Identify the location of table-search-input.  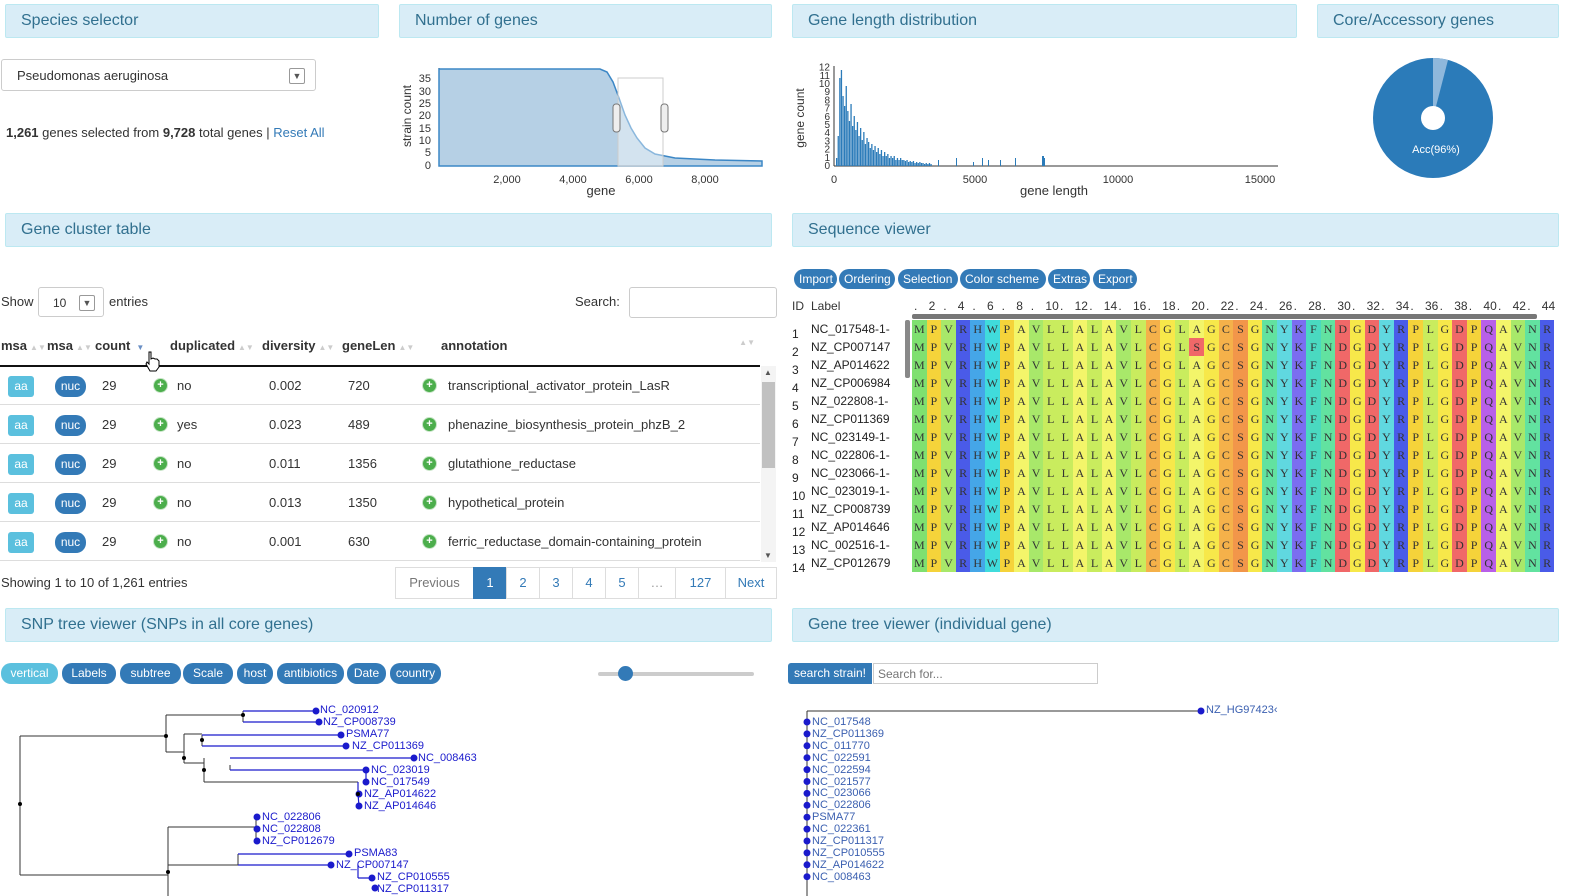
(703, 302).